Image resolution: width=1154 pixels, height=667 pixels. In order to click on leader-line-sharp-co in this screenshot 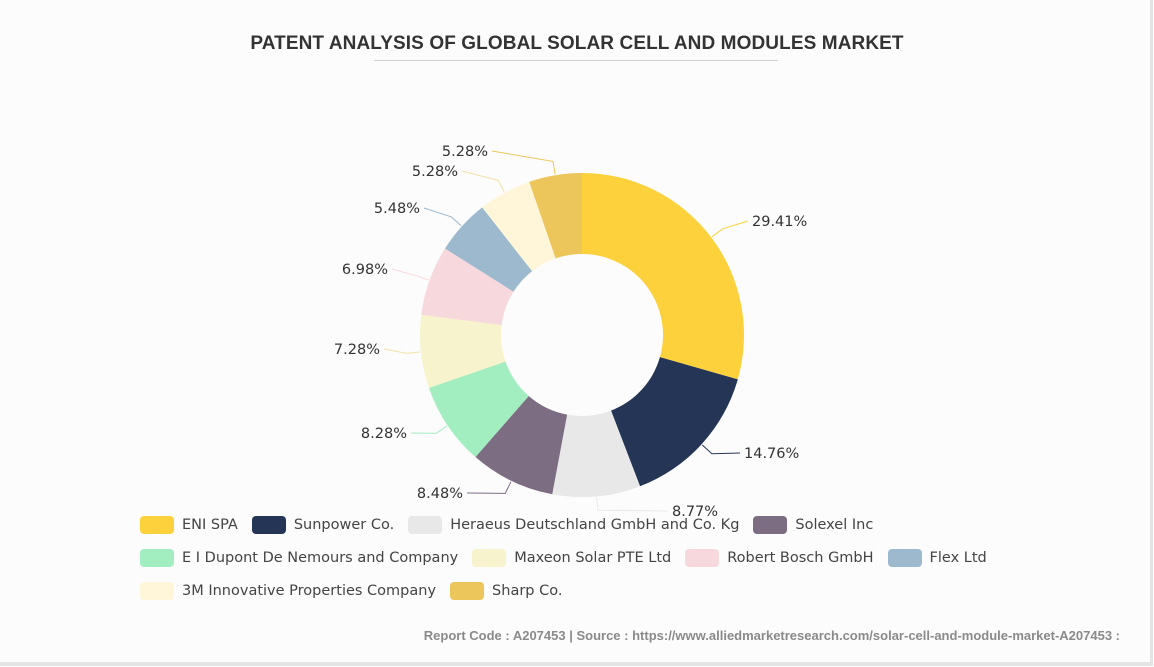, I will do `click(523, 162)`.